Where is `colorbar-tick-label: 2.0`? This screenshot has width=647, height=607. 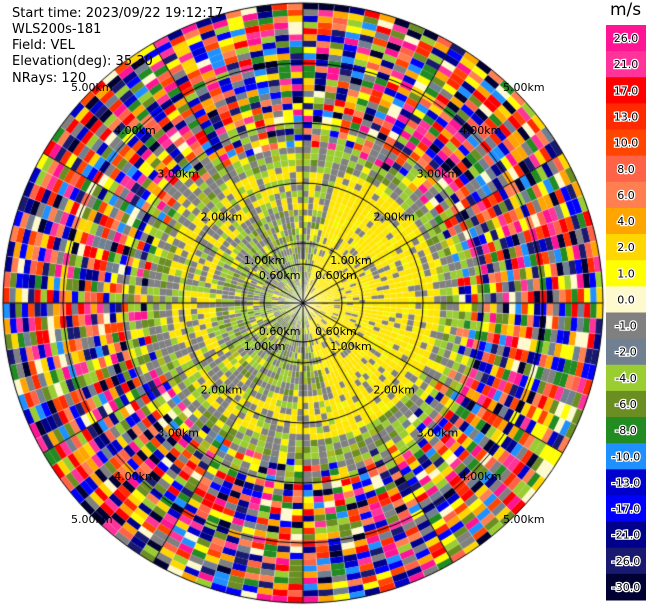 colorbar-tick-label: 2.0 is located at coordinates (626, 247).